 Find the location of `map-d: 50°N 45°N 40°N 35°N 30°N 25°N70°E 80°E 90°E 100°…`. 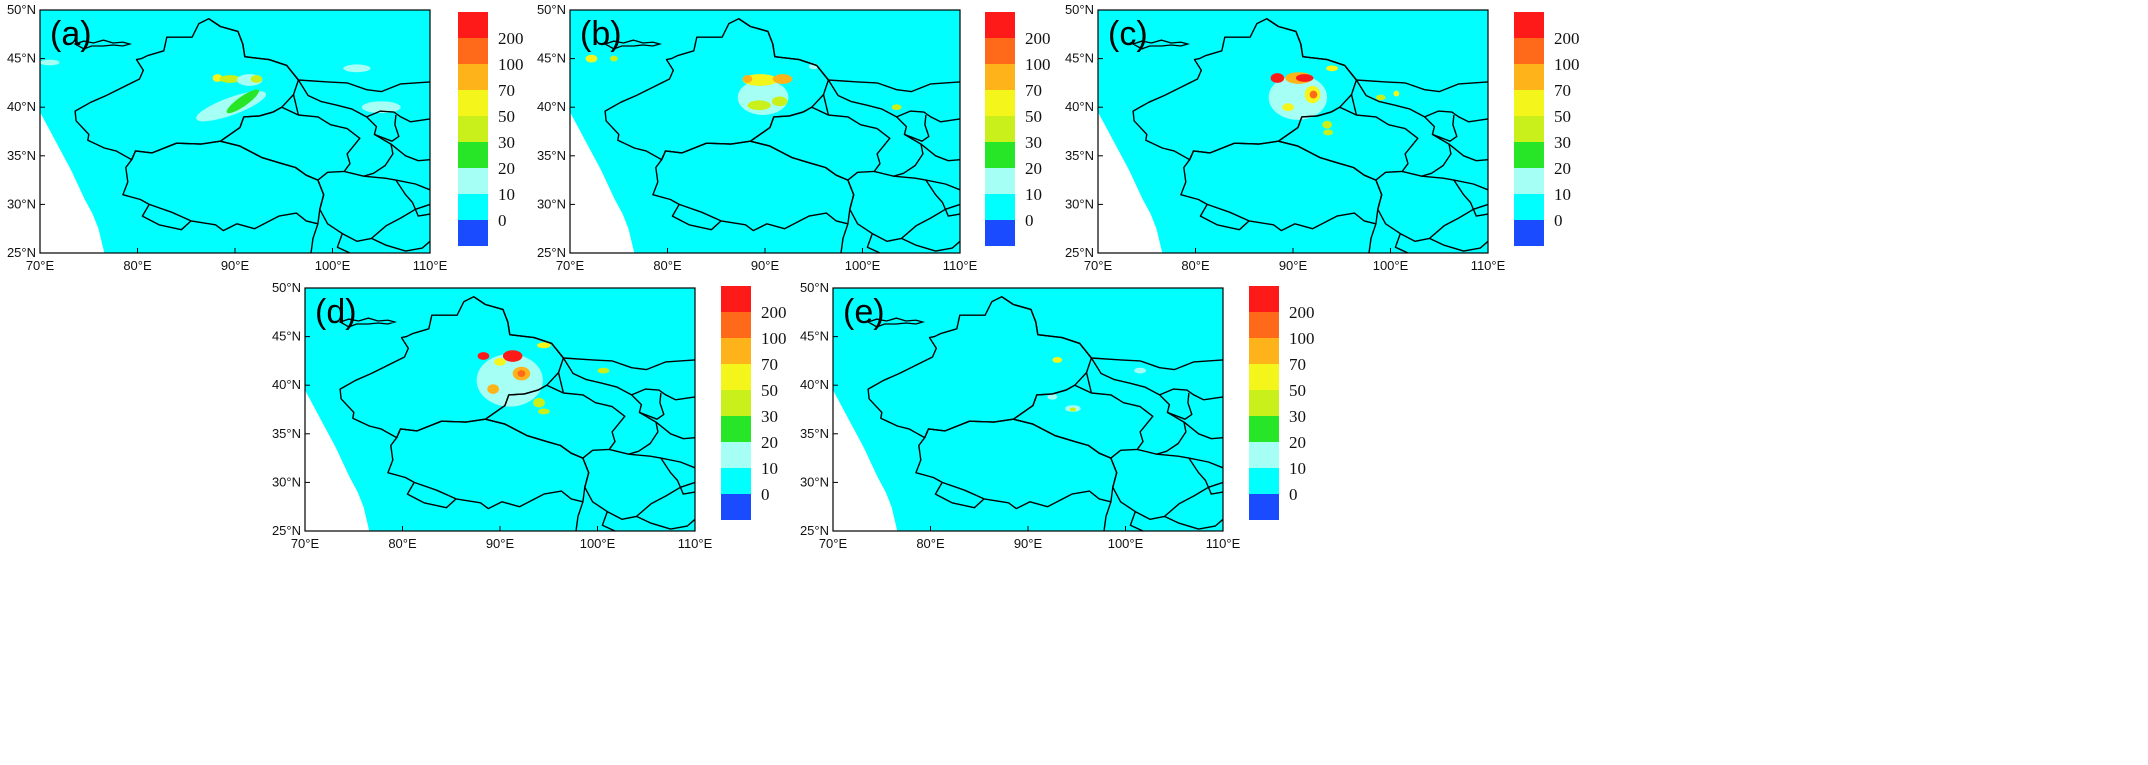

map-d: 50°N 45°N 40°N 35°N 30°N 25°N70°E 80°E 90°E 100°… is located at coordinates (492, 415).